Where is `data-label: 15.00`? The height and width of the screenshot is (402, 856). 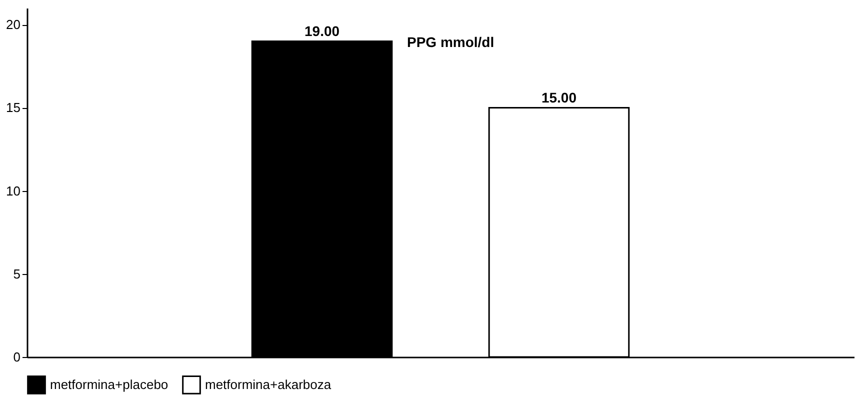
data-label: 15.00 is located at coordinates (559, 98).